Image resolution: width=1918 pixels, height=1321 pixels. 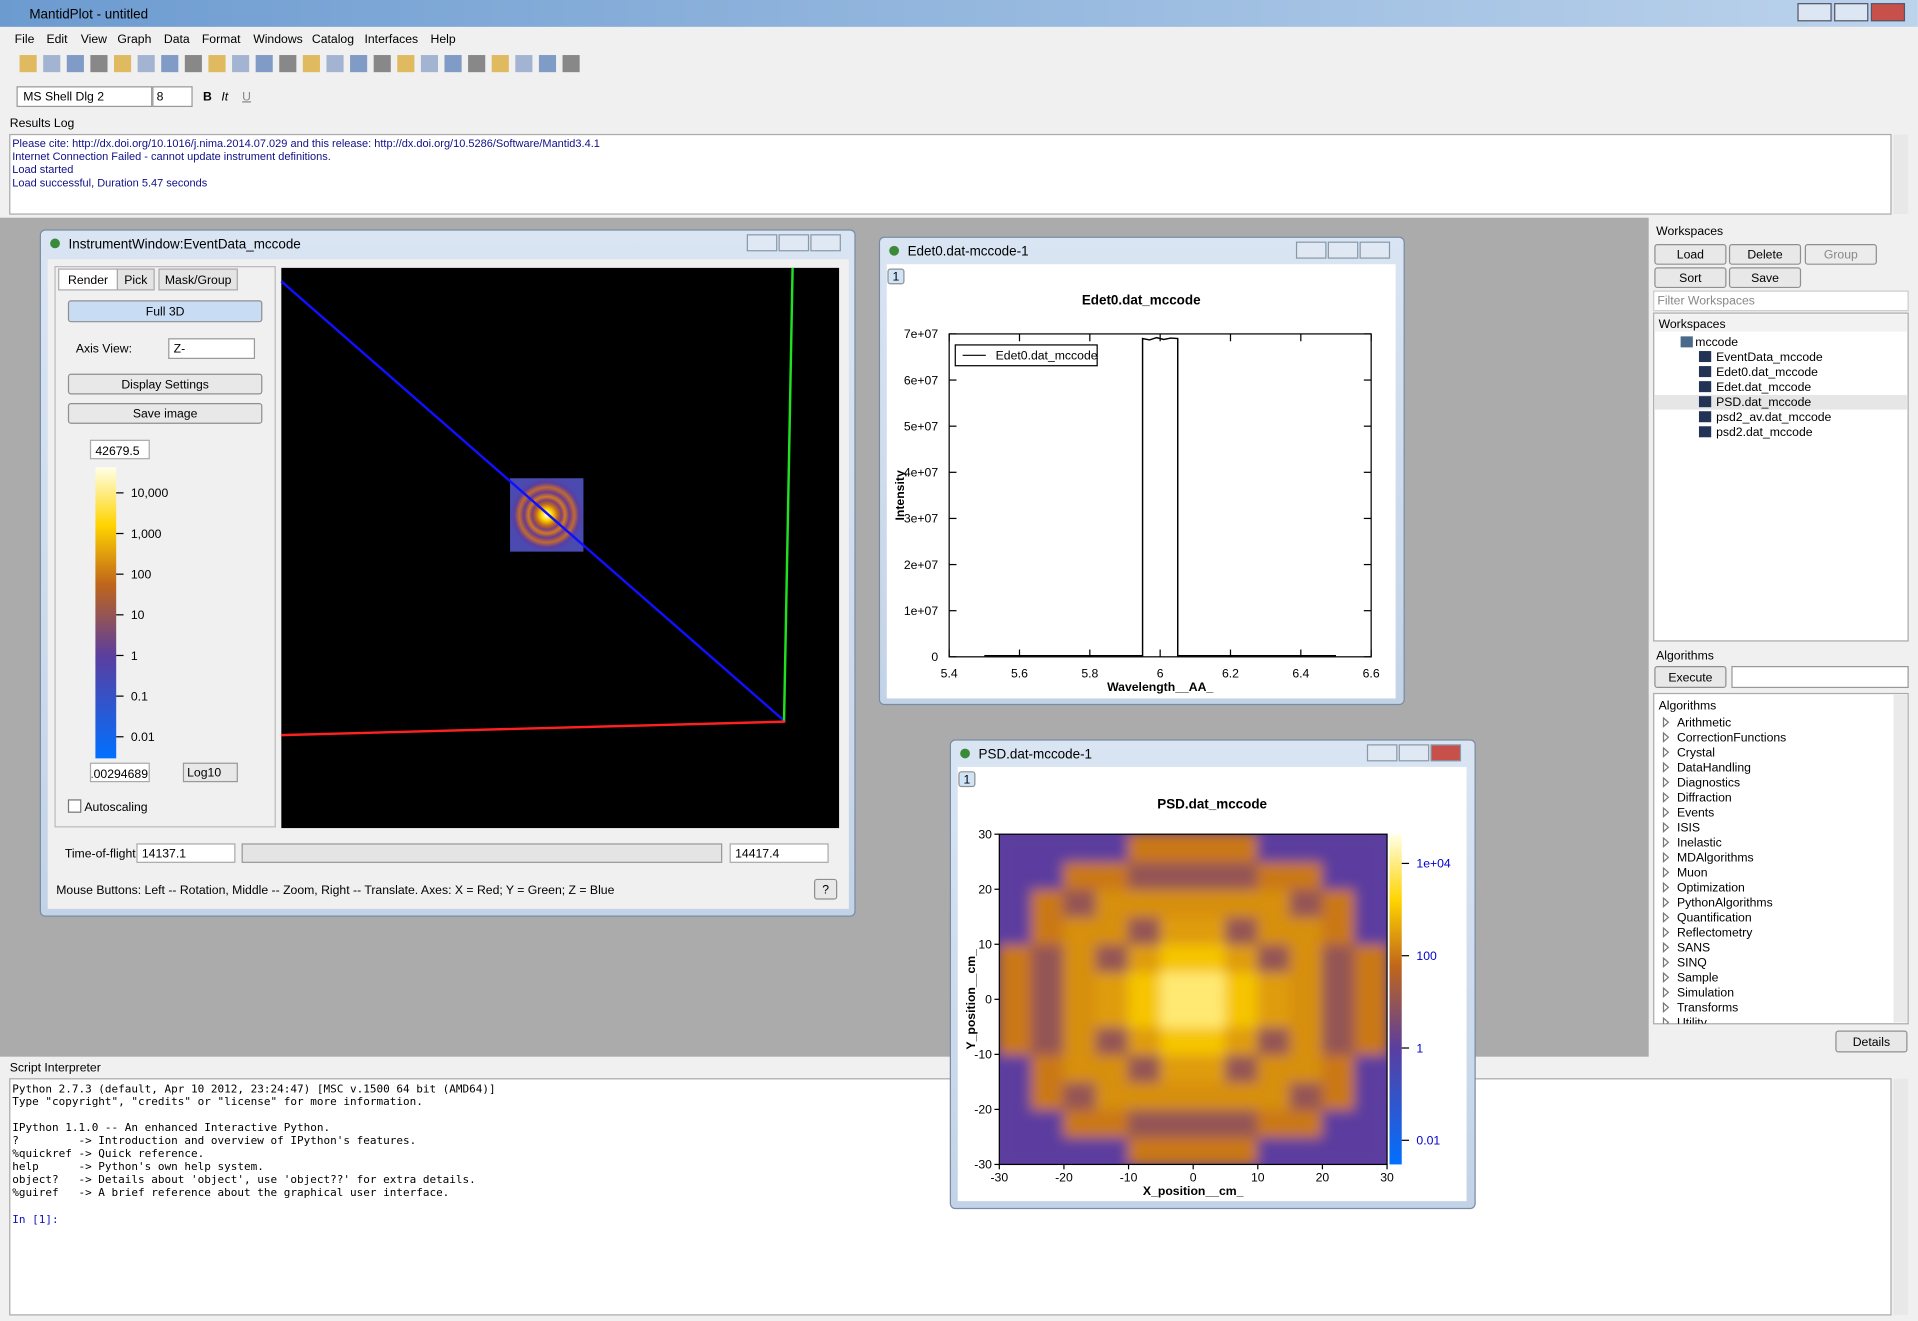 I want to click on menu-item: Graph, so click(x=134, y=39).